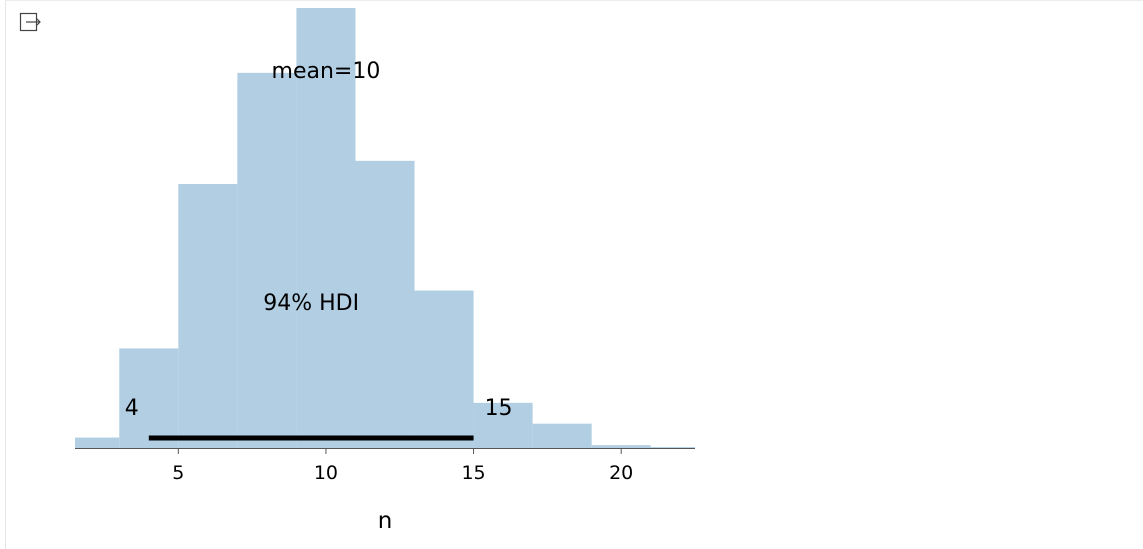  I want to click on hdi-low-label: 4, so click(132, 408).